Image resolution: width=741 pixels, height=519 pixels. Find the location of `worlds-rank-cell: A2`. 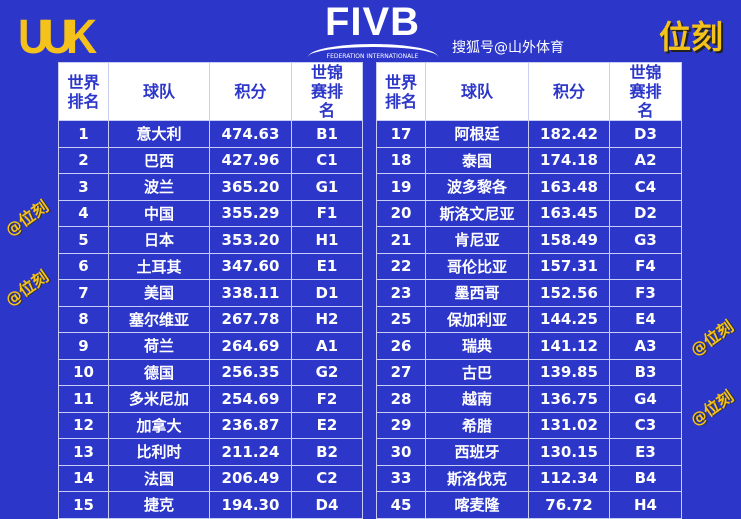

worlds-rank-cell: A2 is located at coordinates (645, 160).